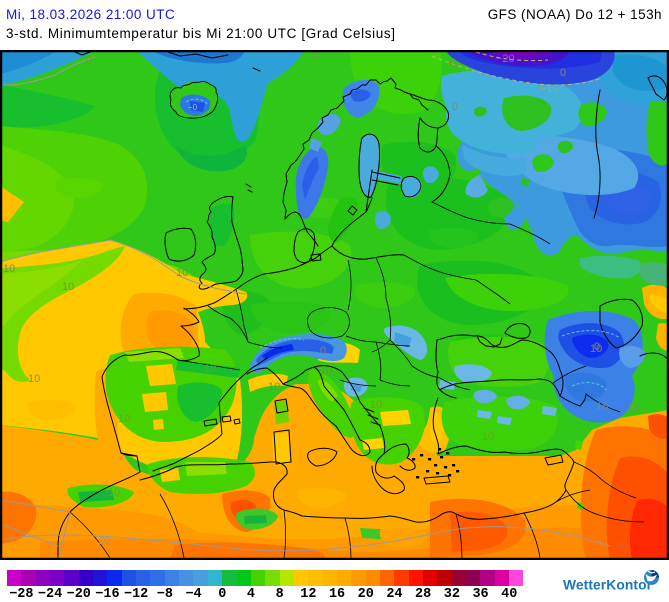 The width and height of the screenshot is (669, 602). What do you see at coordinates (549, 89) in the screenshot?
I see `svg-text: −10` at bounding box center [549, 89].